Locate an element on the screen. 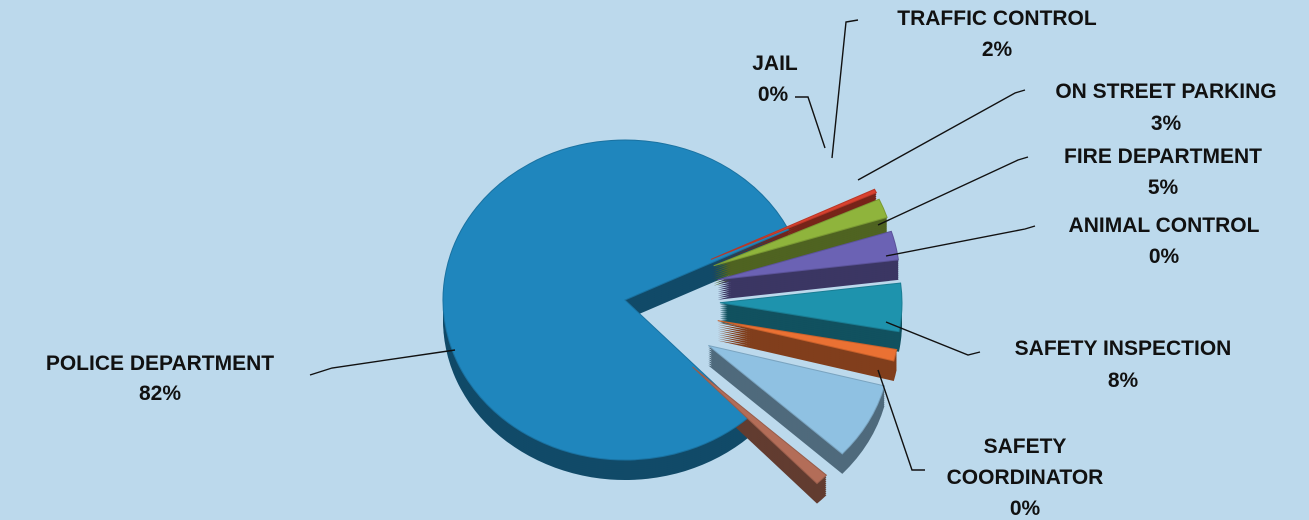  label-safety-coordinator: SAFETY COORDINATOR 0% is located at coordinates (1025, 477).